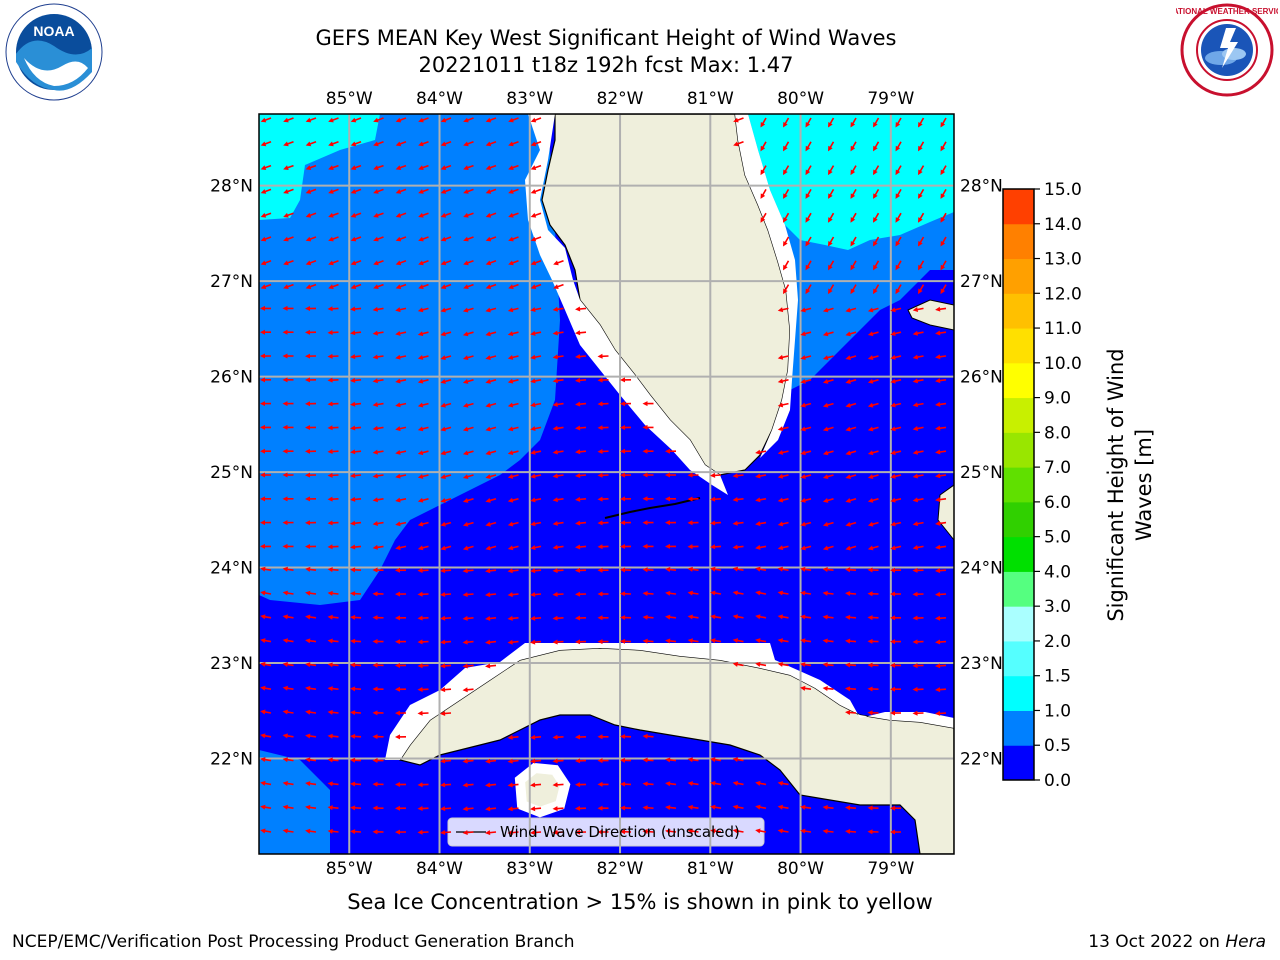  What do you see at coordinates (620, 99) in the screenshot?
I see `lon-tick-label-top: 82°W` at bounding box center [620, 99].